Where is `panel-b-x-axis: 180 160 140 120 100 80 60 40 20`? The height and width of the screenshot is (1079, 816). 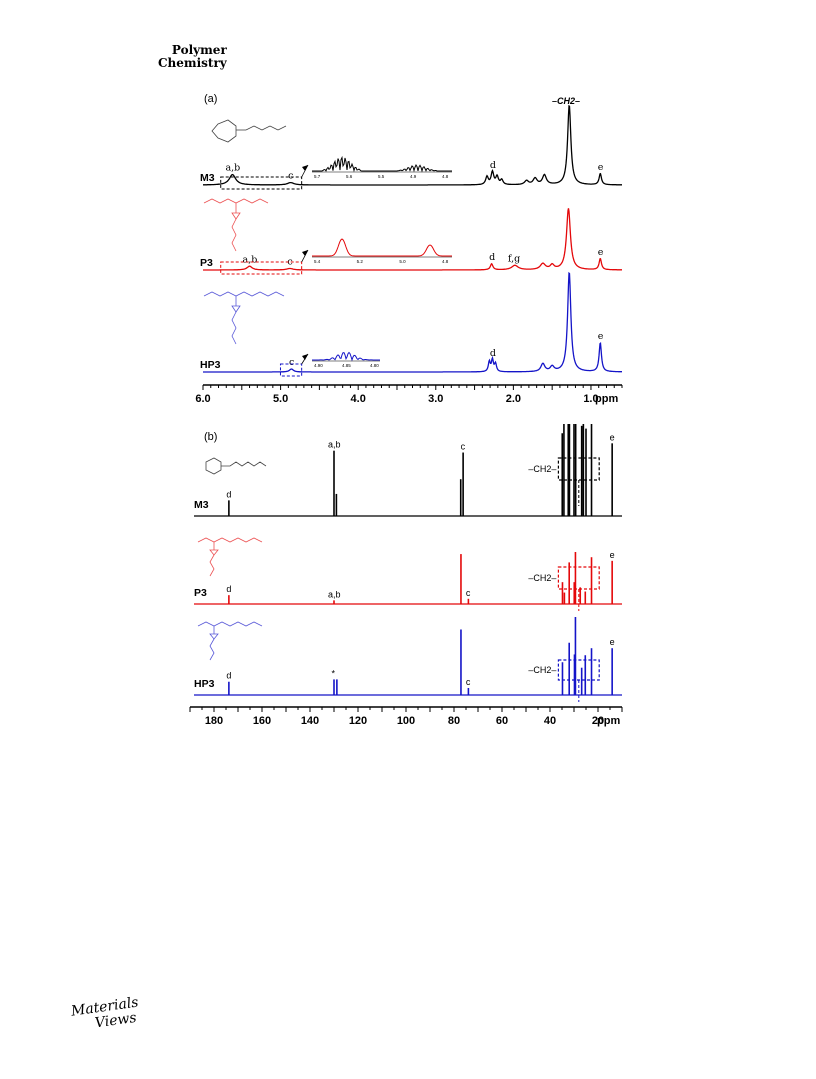 panel-b-x-axis: 180 160 140 120 100 80 60 40 20 is located at coordinates (406, 716).